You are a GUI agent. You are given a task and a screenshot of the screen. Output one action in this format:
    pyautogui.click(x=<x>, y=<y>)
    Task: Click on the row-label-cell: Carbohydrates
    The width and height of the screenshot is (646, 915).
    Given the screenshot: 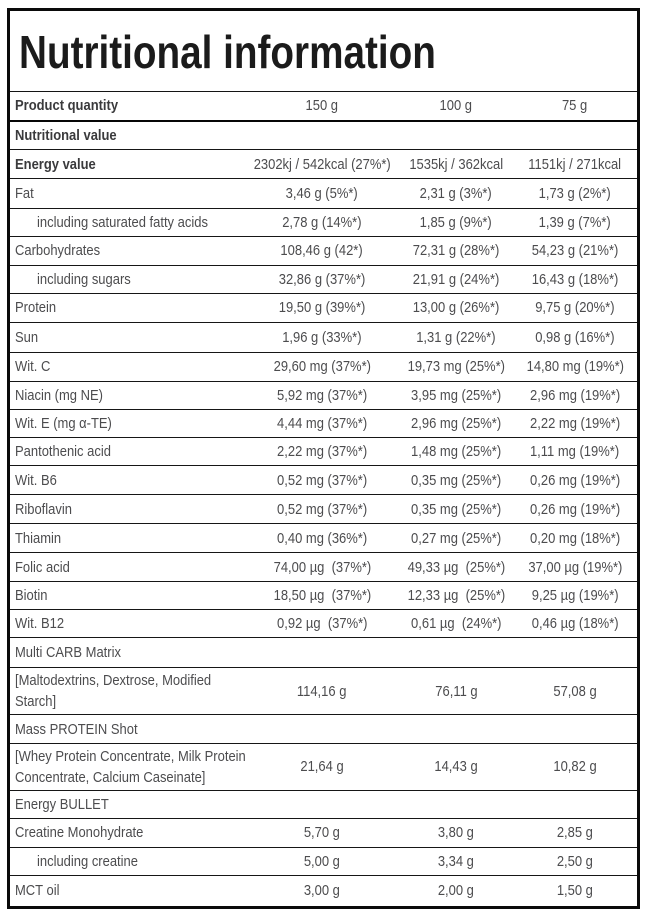 What is the action you would take?
    pyautogui.click(x=130, y=251)
    